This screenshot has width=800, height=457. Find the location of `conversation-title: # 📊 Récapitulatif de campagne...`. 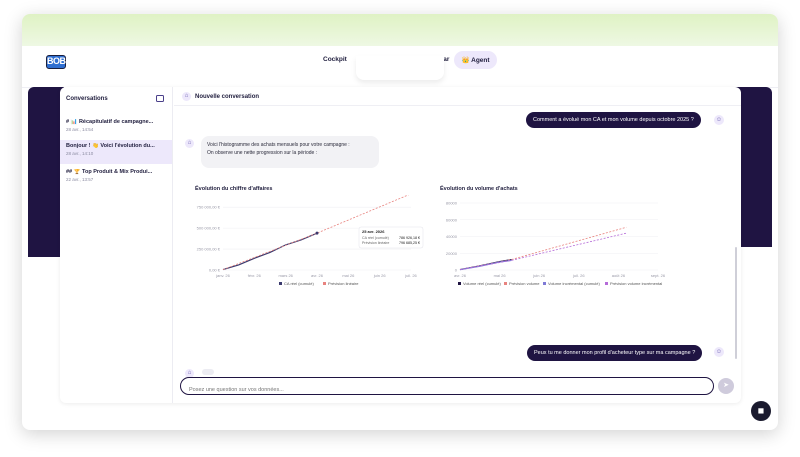

conversation-title: # 📊 Récapitulatif de campagne... is located at coordinates (110, 122).